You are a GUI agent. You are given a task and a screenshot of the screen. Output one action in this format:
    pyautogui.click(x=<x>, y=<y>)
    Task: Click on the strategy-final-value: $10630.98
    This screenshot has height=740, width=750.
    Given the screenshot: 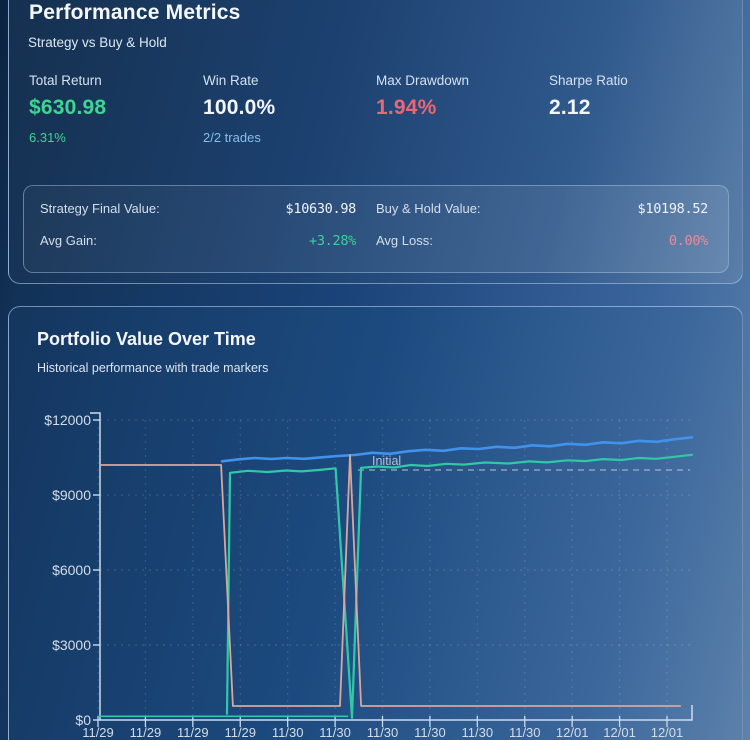 What is the action you would take?
    pyautogui.click(x=321, y=209)
    